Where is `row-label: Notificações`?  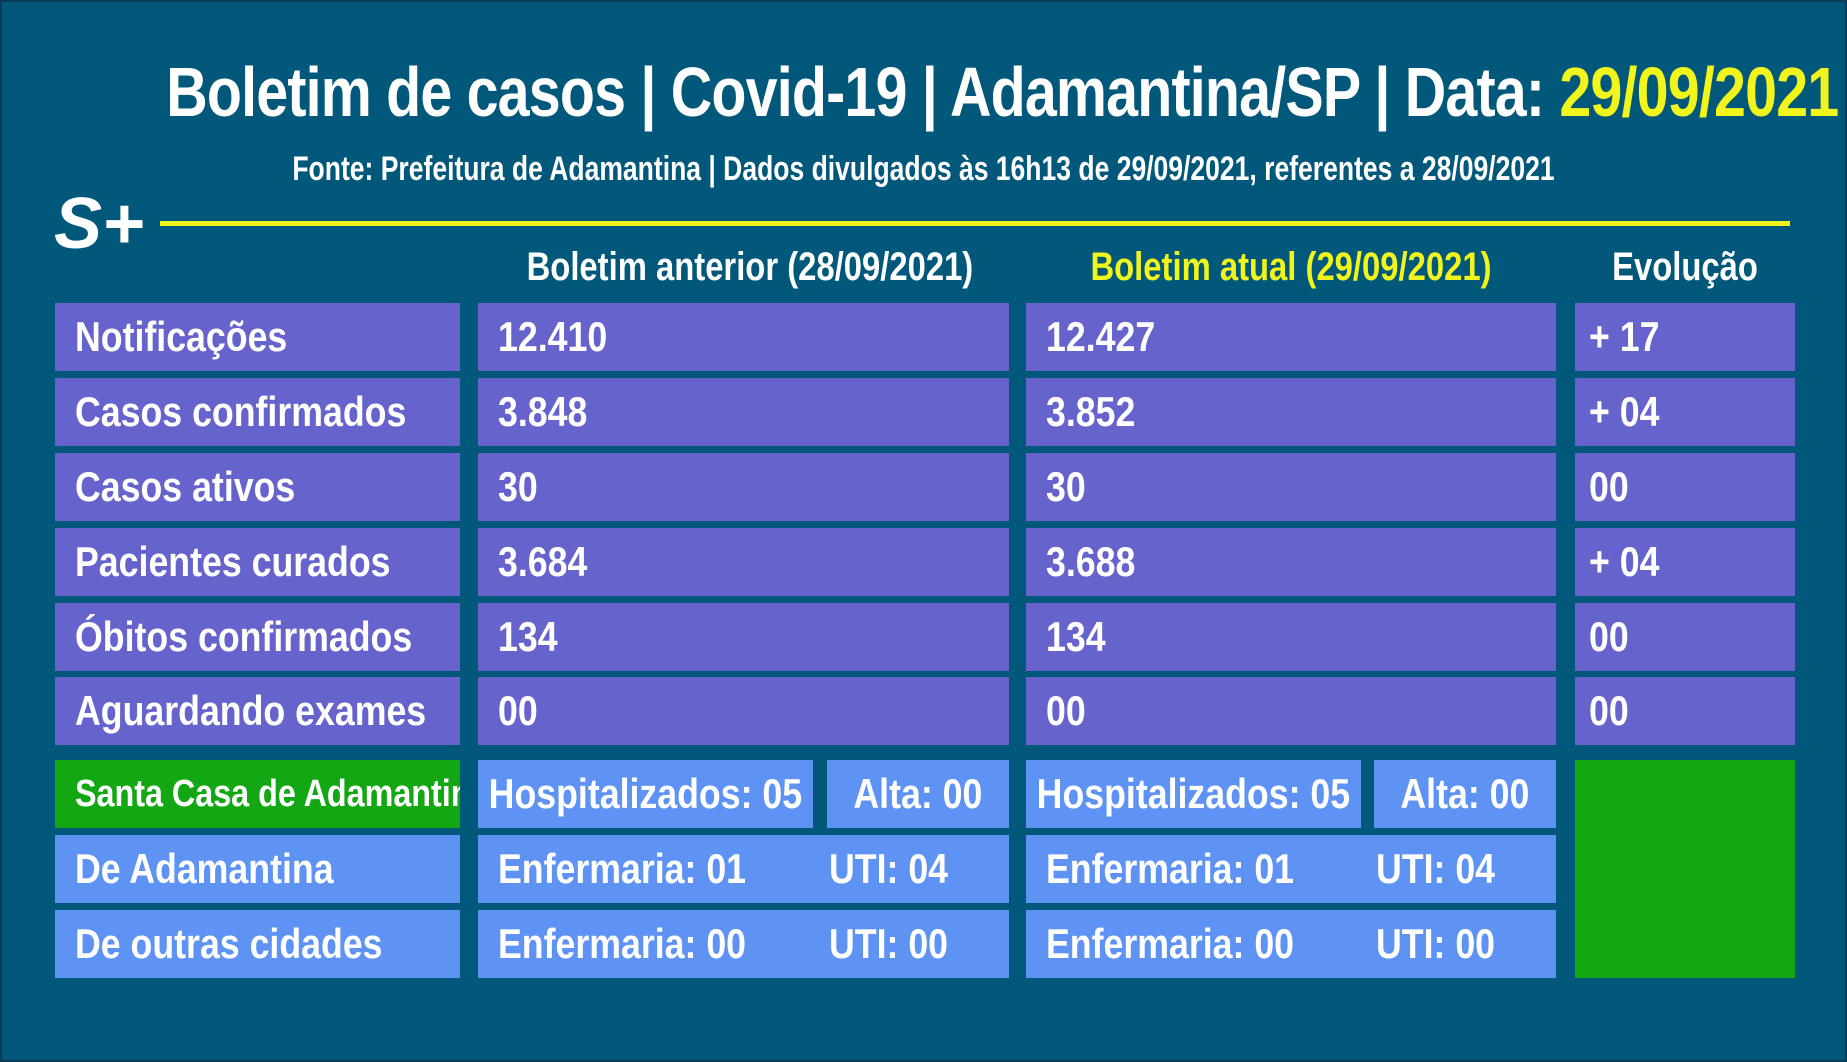 row-label: Notificações is located at coordinates (257, 337).